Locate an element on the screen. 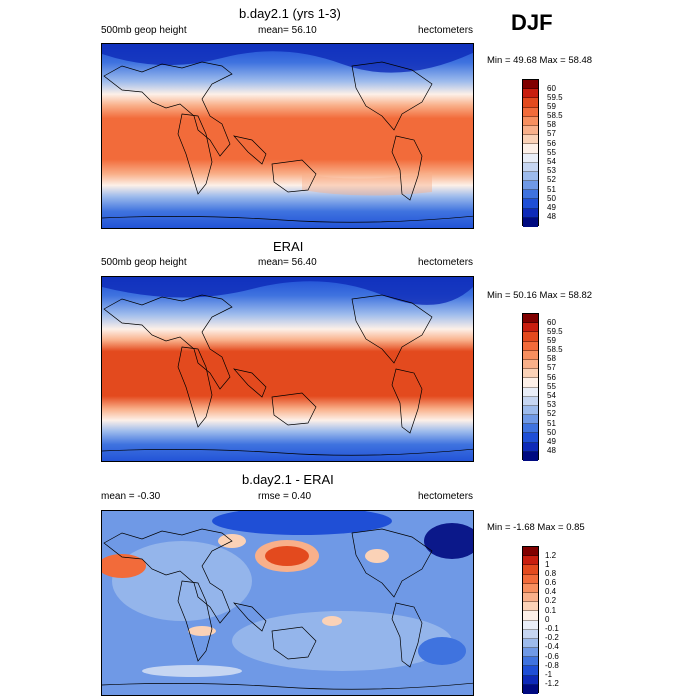 The height and width of the screenshot is (700, 700). panel-1-colorbar is located at coordinates (530, 153).